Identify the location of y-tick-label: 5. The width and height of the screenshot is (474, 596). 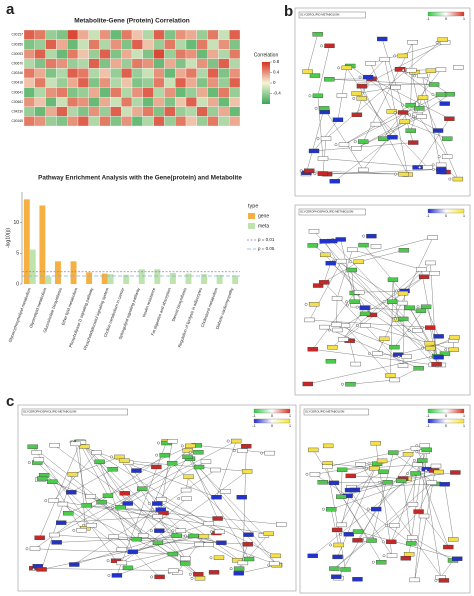
(17, 254).